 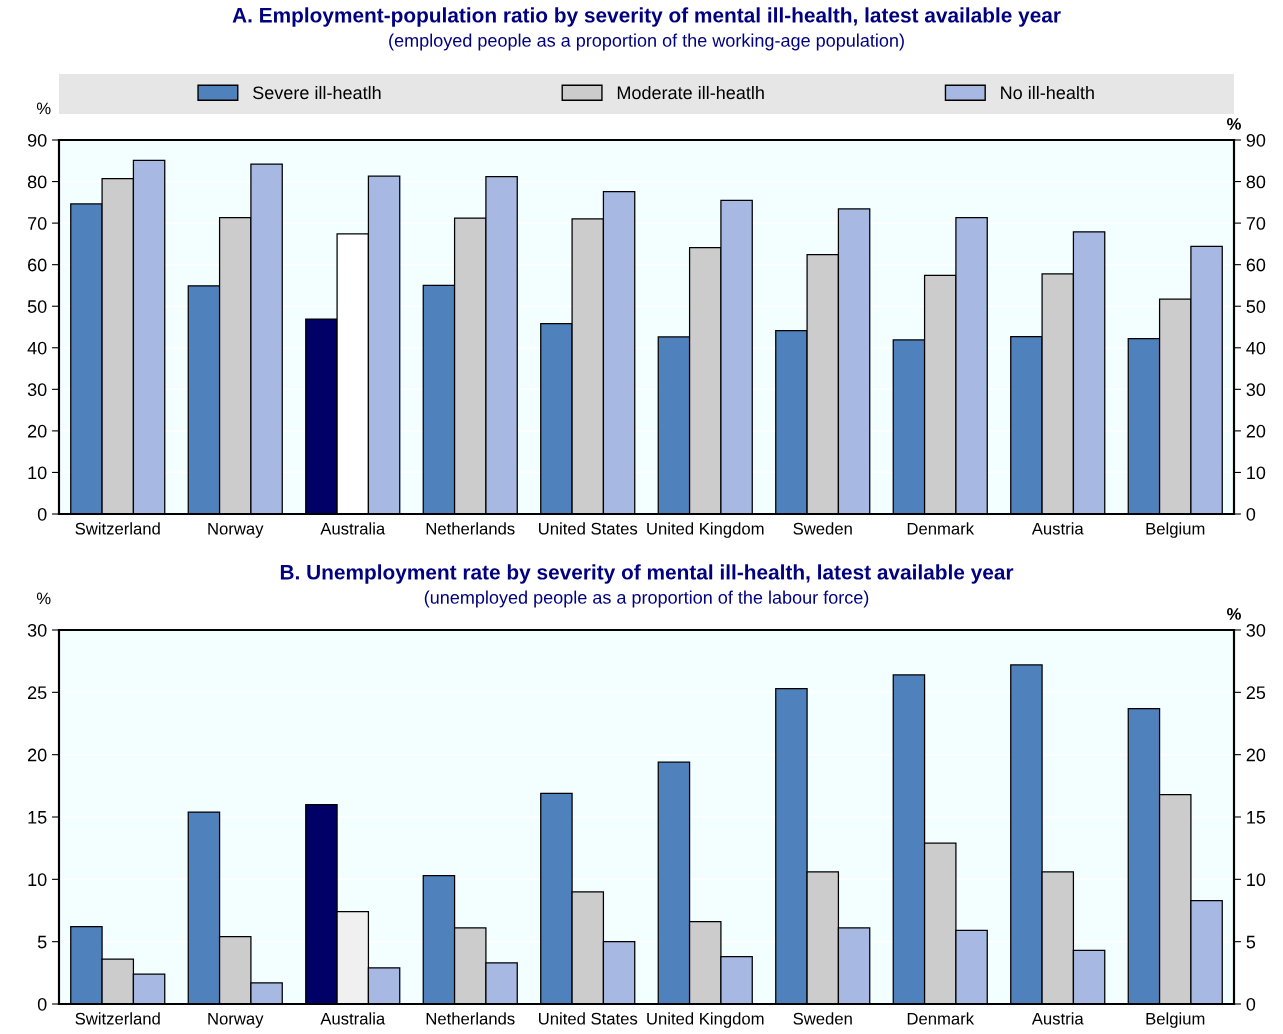 What do you see at coordinates (1251, 942) in the screenshot?
I see `y2-tick-label: 5` at bounding box center [1251, 942].